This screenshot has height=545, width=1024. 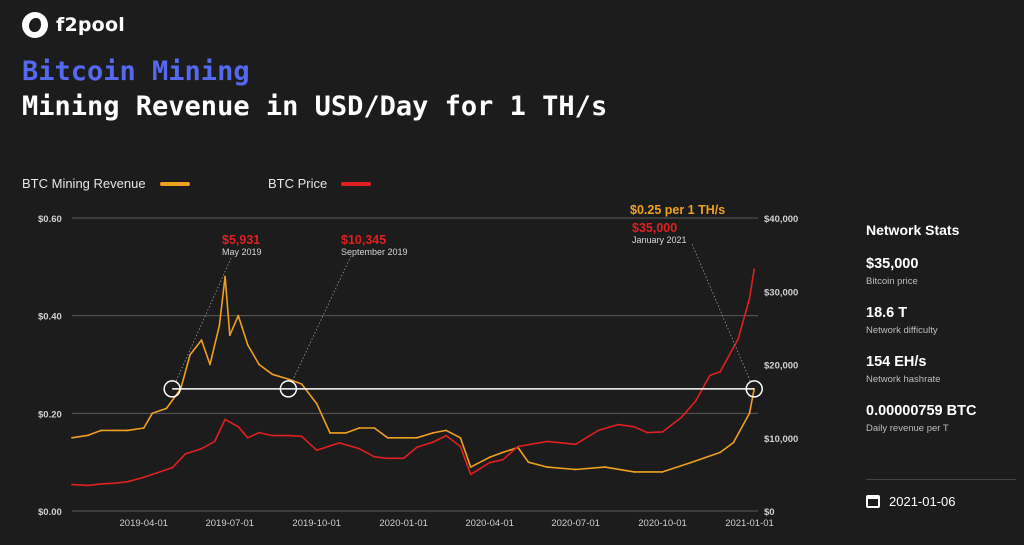 I want to click on legend-item-price: BTC Price, so click(x=320, y=183).